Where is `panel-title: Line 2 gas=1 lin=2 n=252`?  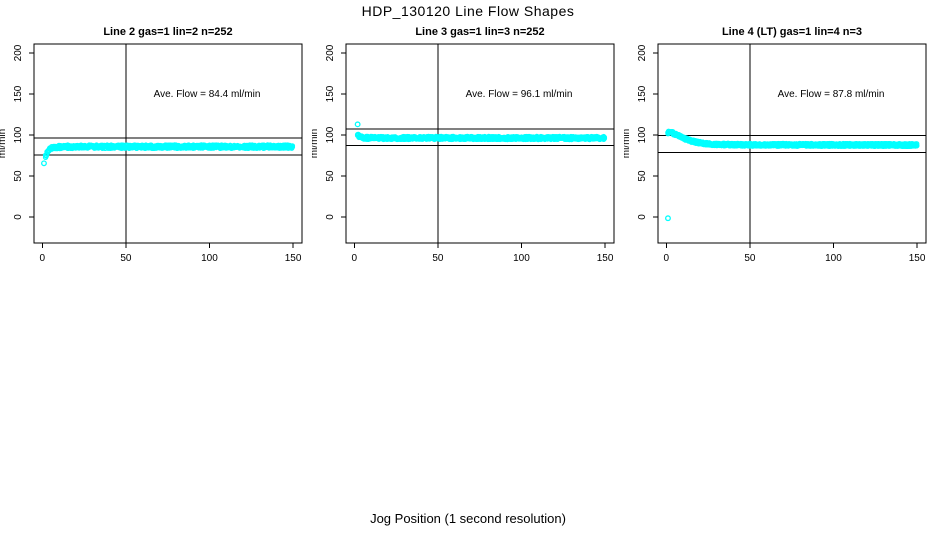 panel-title: Line 2 gas=1 lin=2 n=252 is located at coordinates (167, 32).